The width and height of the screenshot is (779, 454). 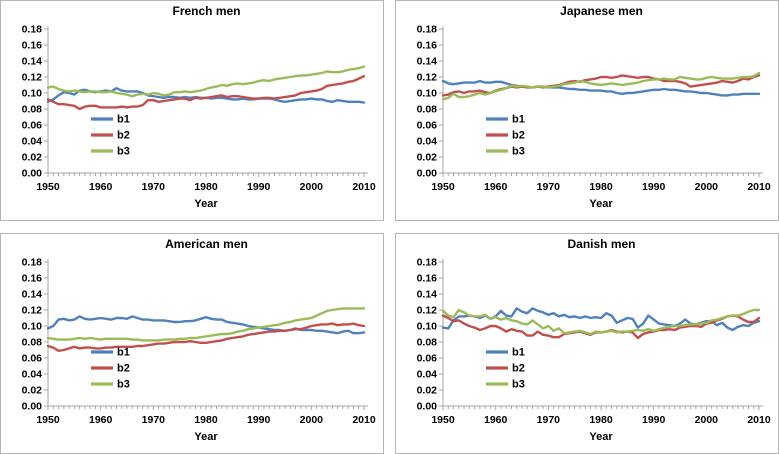 I want to click on chart-title: American men, so click(x=206, y=244).